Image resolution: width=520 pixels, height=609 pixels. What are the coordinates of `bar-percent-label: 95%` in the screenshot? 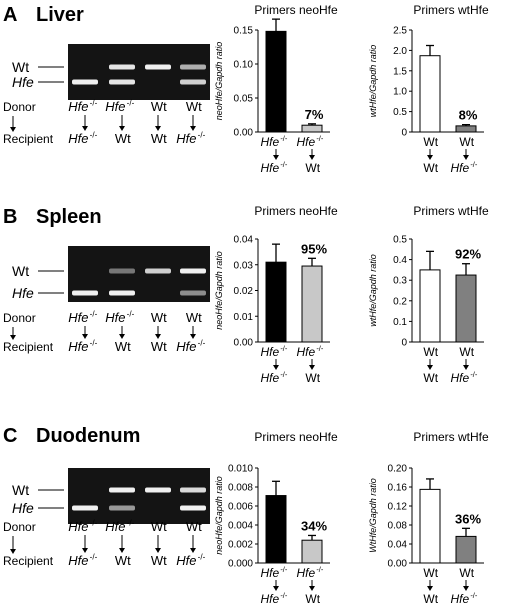 It's located at (314, 248).